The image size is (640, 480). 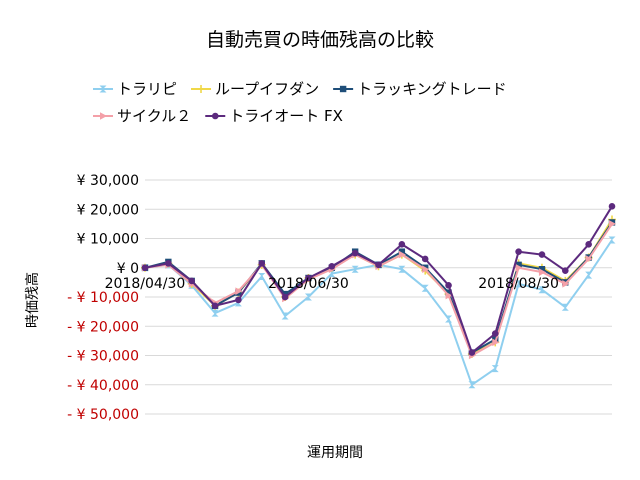 I want to click on y-tick-label: ¥ 30,000, so click(x=108, y=181).